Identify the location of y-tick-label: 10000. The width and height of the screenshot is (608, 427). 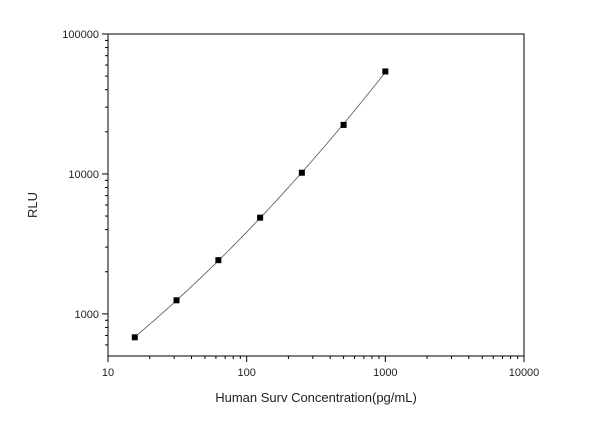
(83, 175).